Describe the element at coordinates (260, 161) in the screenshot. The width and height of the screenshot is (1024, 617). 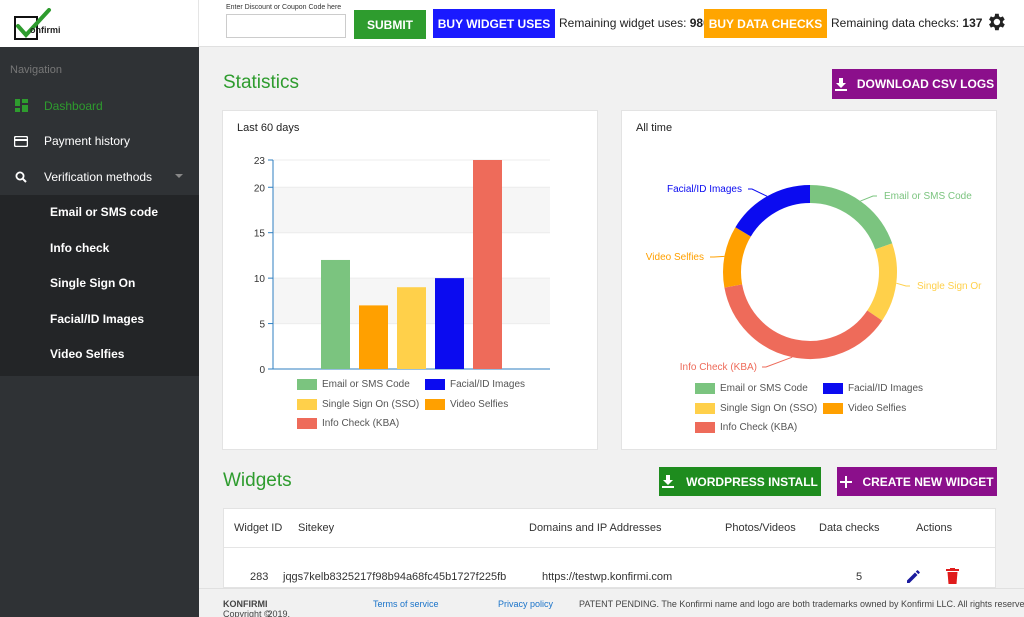
I see `y-tick-label: 23` at that location.